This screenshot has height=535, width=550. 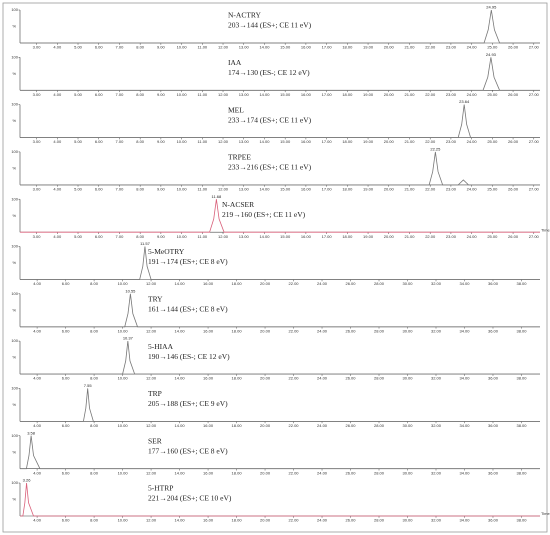 I want to click on compound-name: N-ACTRY, so click(x=245, y=15).